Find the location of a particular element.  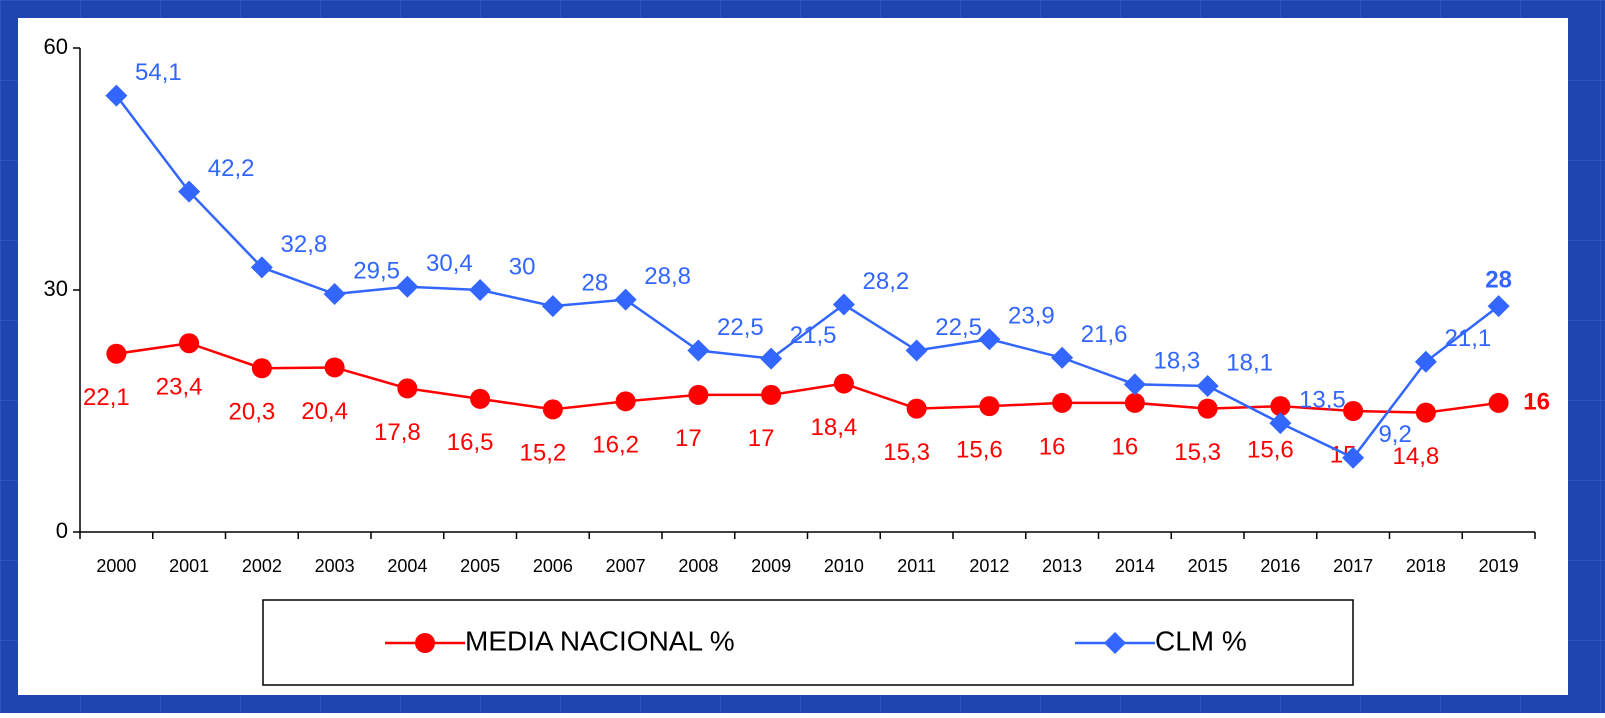

data-label: 16,5 is located at coordinates (470, 442).